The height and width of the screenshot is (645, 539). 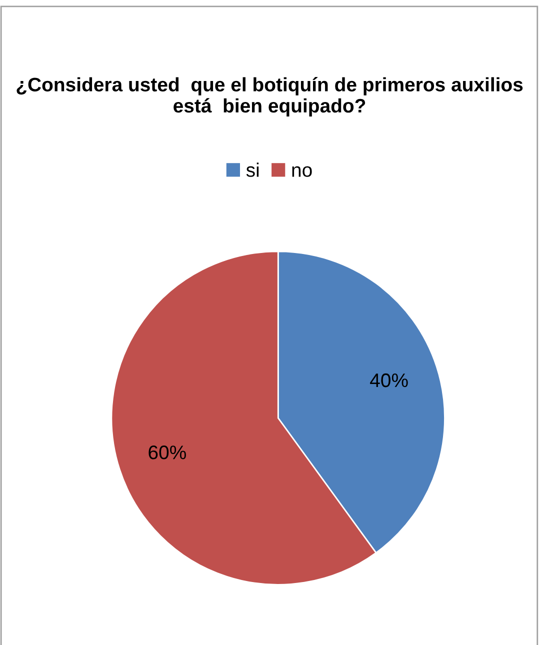 What do you see at coordinates (302, 171) in the screenshot?
I see `legend-label: no` at bounding box center [302, 171].